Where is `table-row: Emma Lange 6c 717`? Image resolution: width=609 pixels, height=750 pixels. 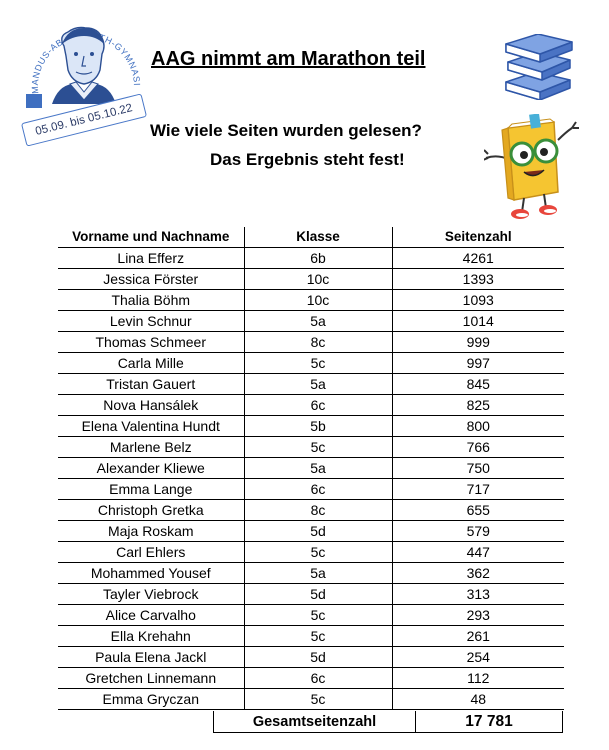 table-row: Emma Lange 6c 717 is located at coordinates (311, 489).